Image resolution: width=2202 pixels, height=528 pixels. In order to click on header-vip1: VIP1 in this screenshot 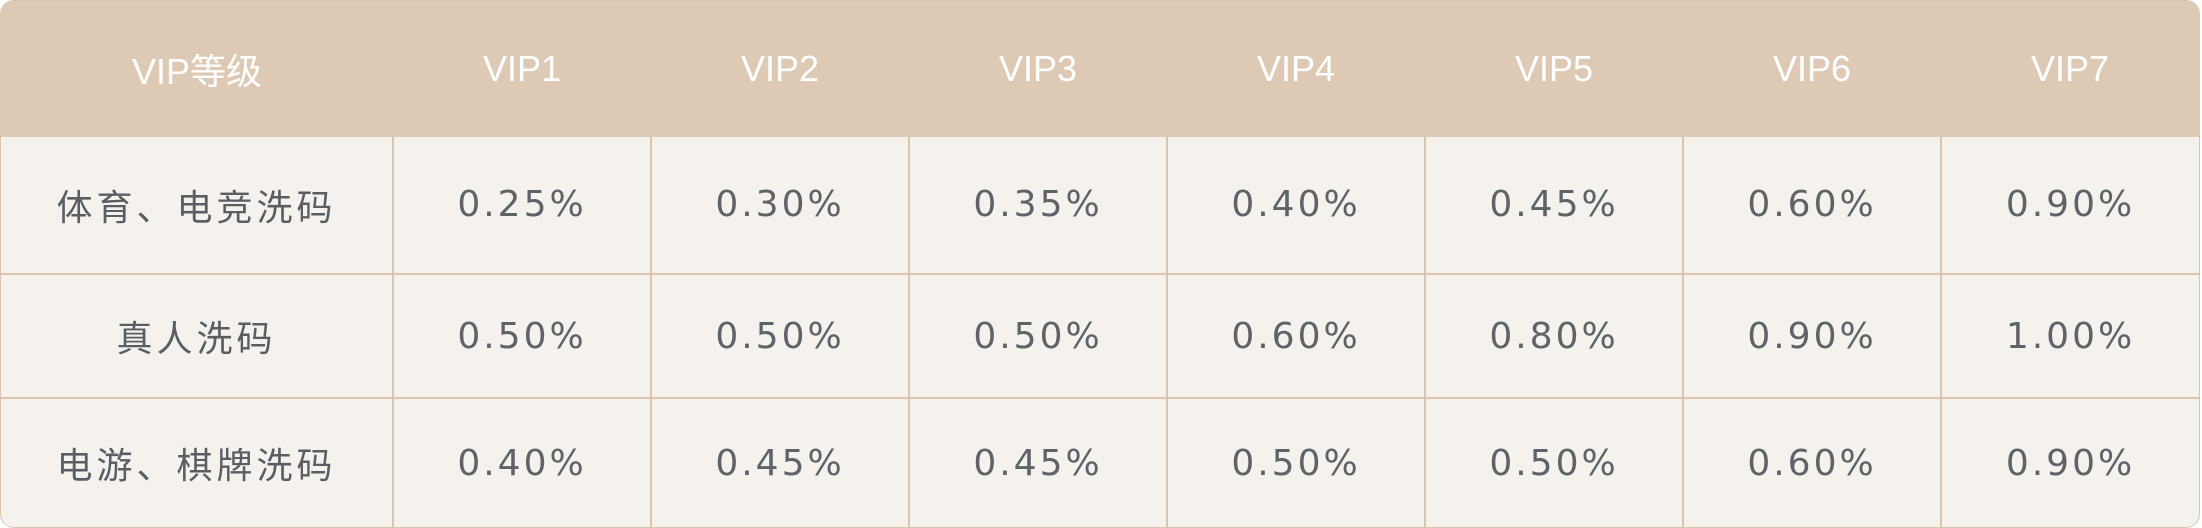, I will do `click(522, 69)`.